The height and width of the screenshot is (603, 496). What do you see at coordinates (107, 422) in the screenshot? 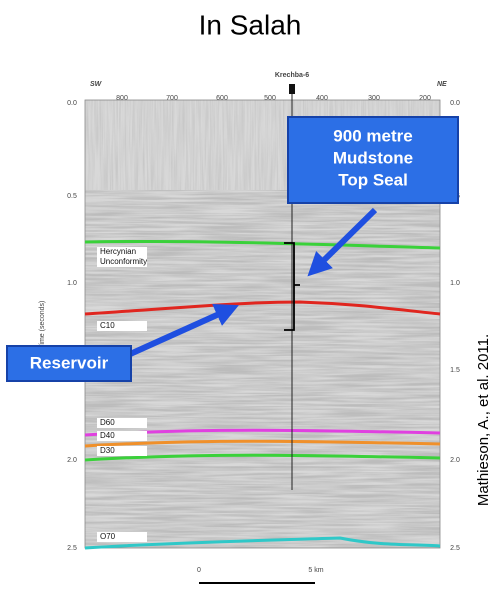
I see `horizon-label: D60` at bounding box center [107, 422].